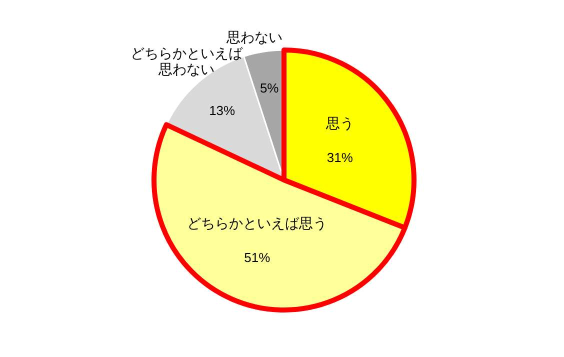  I want to click on slice-label: どちらかといえば思う, so click(257, 223).